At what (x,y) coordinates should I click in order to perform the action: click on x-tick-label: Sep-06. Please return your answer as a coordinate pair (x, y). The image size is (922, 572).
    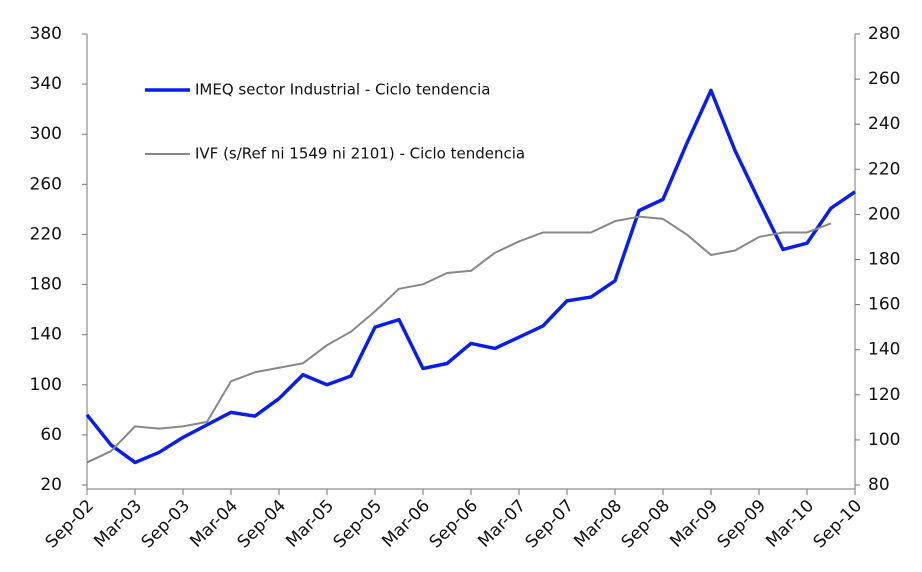
    Looking at the image, I should click on (454, 524).